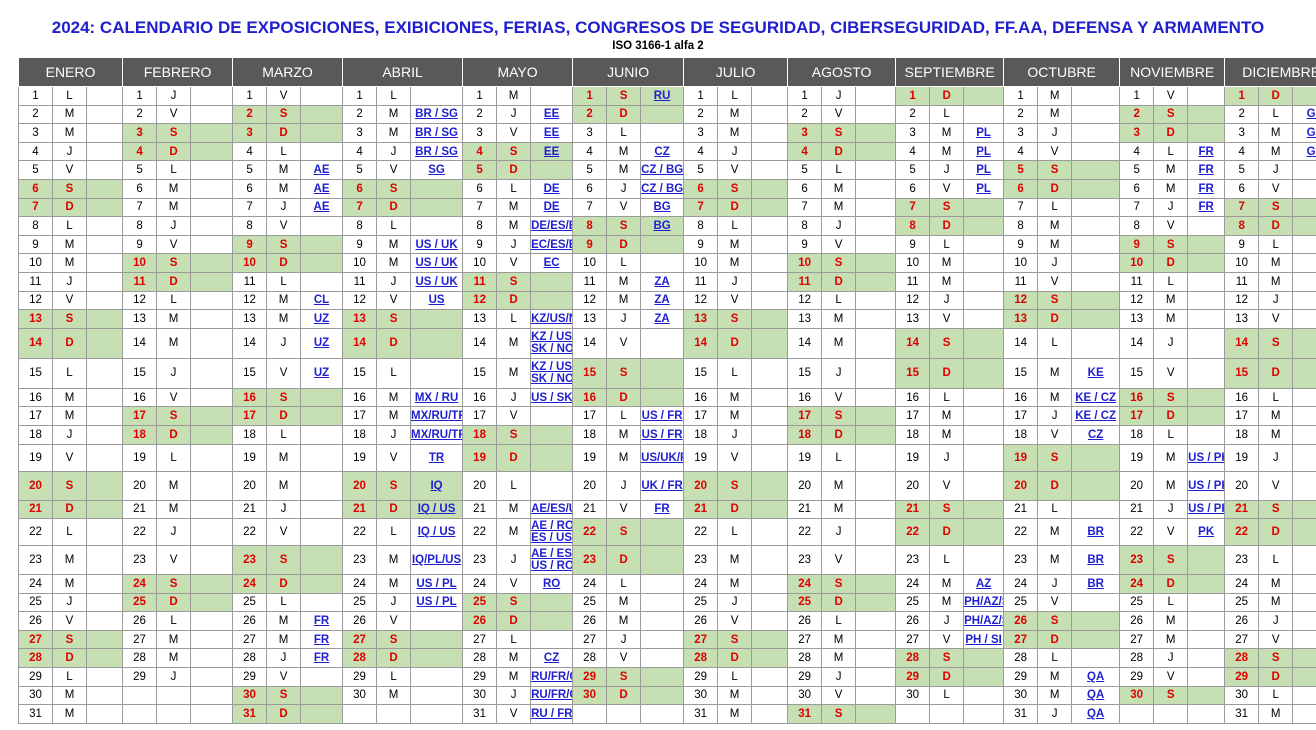 The height and width of the screenshot is (730, 1316). Describe the element at coordinates (1096, 373) in the screenshot. I see `event-codes: KE` at that location.